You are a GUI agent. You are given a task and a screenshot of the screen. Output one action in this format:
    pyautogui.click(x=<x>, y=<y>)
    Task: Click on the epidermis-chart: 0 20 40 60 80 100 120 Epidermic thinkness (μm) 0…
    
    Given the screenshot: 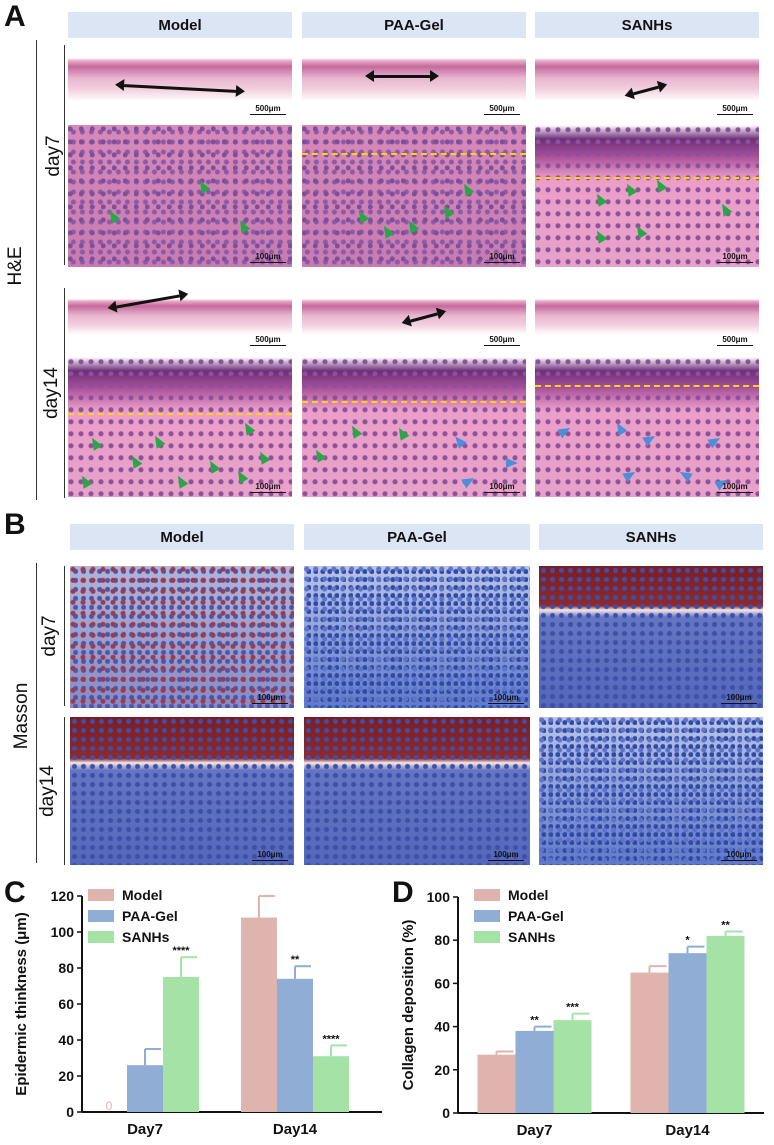 What is the action you would take?
    pyautogui.click(x=197, y=1012)
    